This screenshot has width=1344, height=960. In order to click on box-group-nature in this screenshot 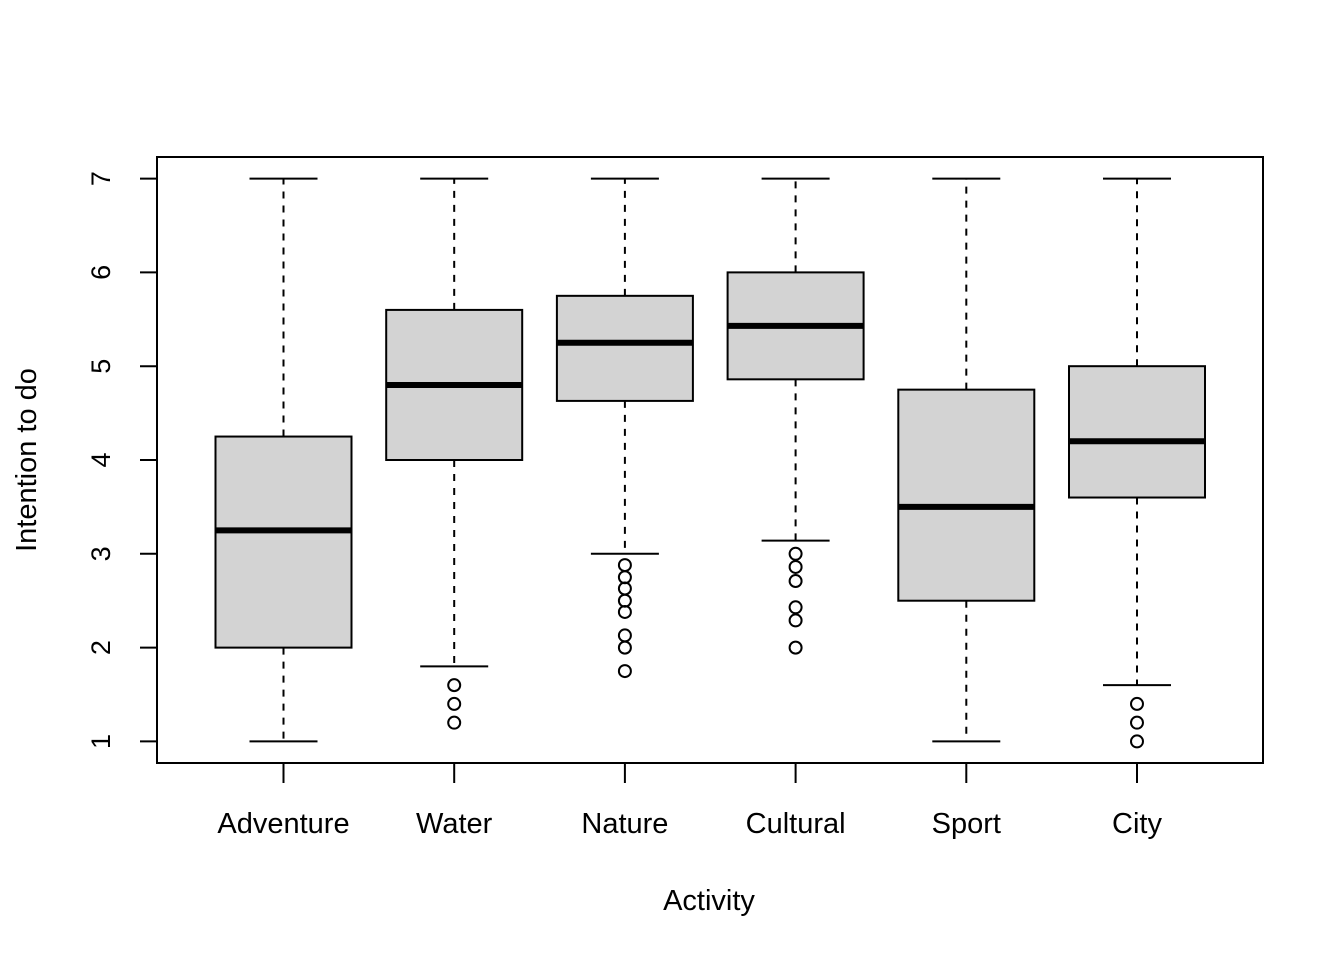, I will do `click(624, 428)`.